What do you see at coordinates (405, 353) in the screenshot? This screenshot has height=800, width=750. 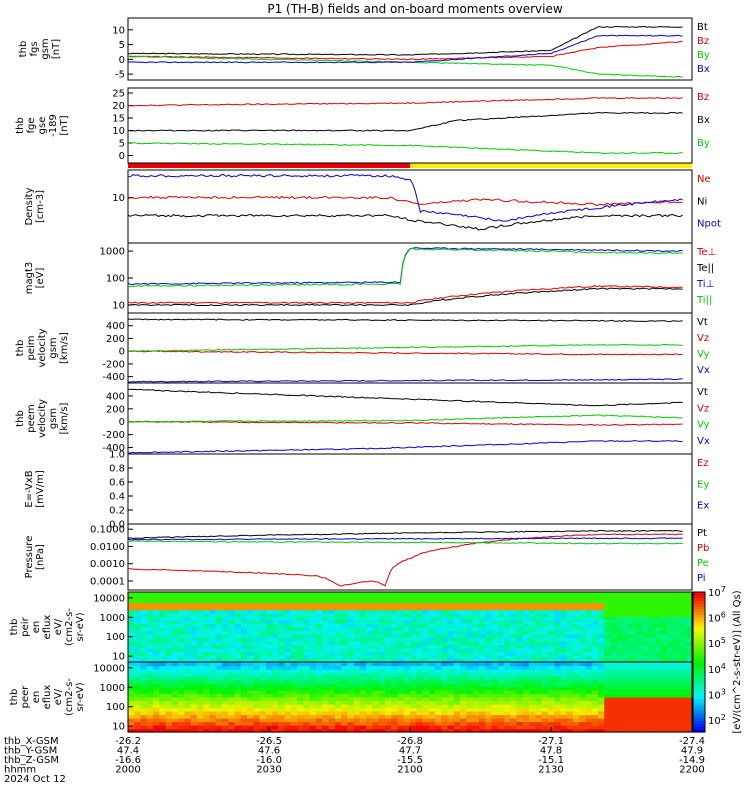 I see `series-Vz` at bounding box center [405, 353].